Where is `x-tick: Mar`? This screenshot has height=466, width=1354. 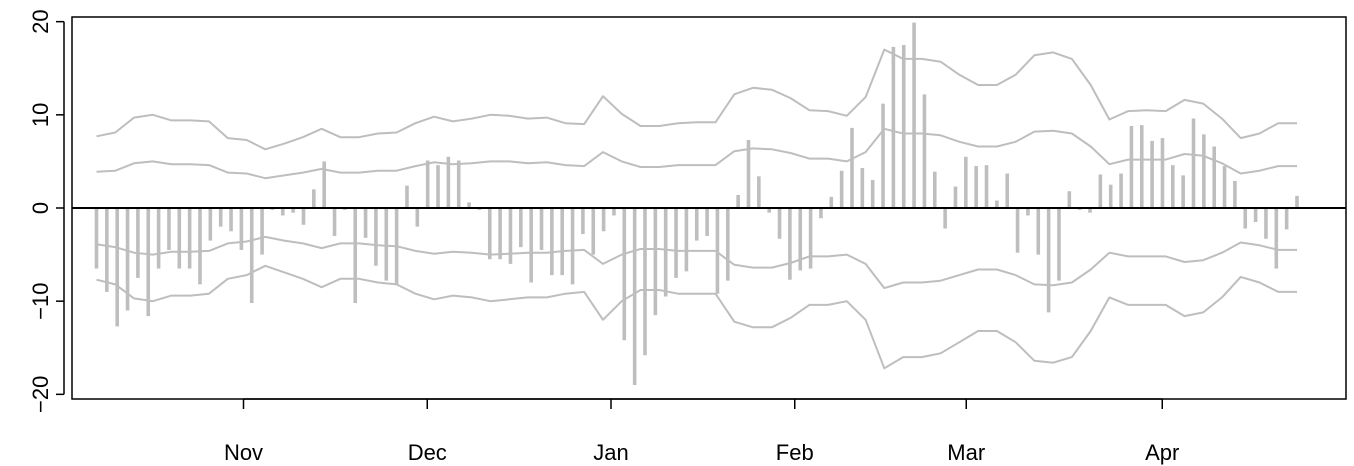 x-tick: Mar is located at coordinates (966, 432).